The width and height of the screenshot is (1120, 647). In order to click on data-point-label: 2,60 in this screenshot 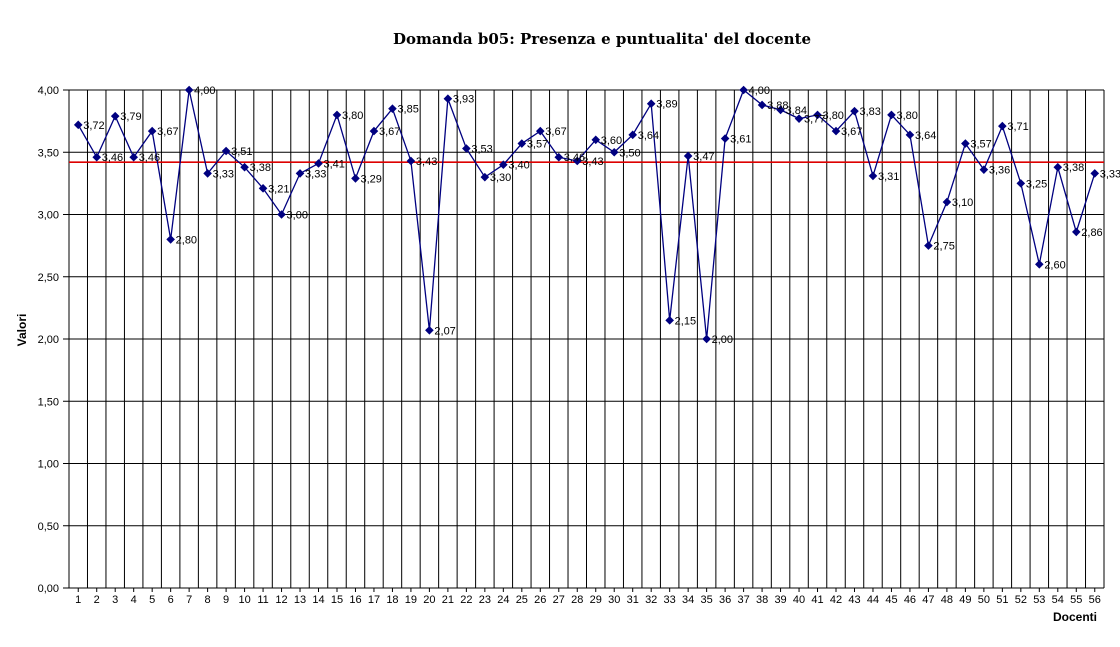, I will do `click(1054, 265)`.